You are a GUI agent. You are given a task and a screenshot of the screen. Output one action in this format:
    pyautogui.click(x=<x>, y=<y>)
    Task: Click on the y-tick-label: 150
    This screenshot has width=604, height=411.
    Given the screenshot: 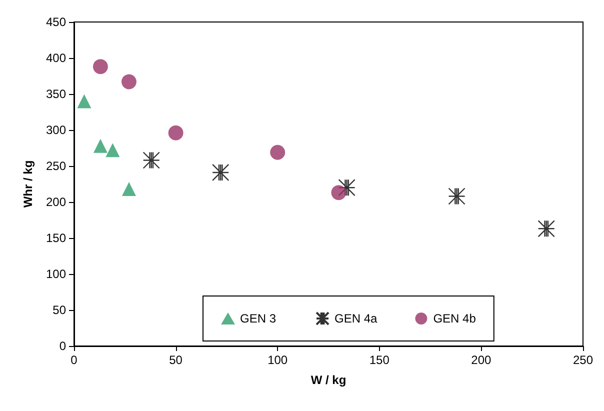 What is the action you would take?
    pyautogui.click(x=56, y=238)
    